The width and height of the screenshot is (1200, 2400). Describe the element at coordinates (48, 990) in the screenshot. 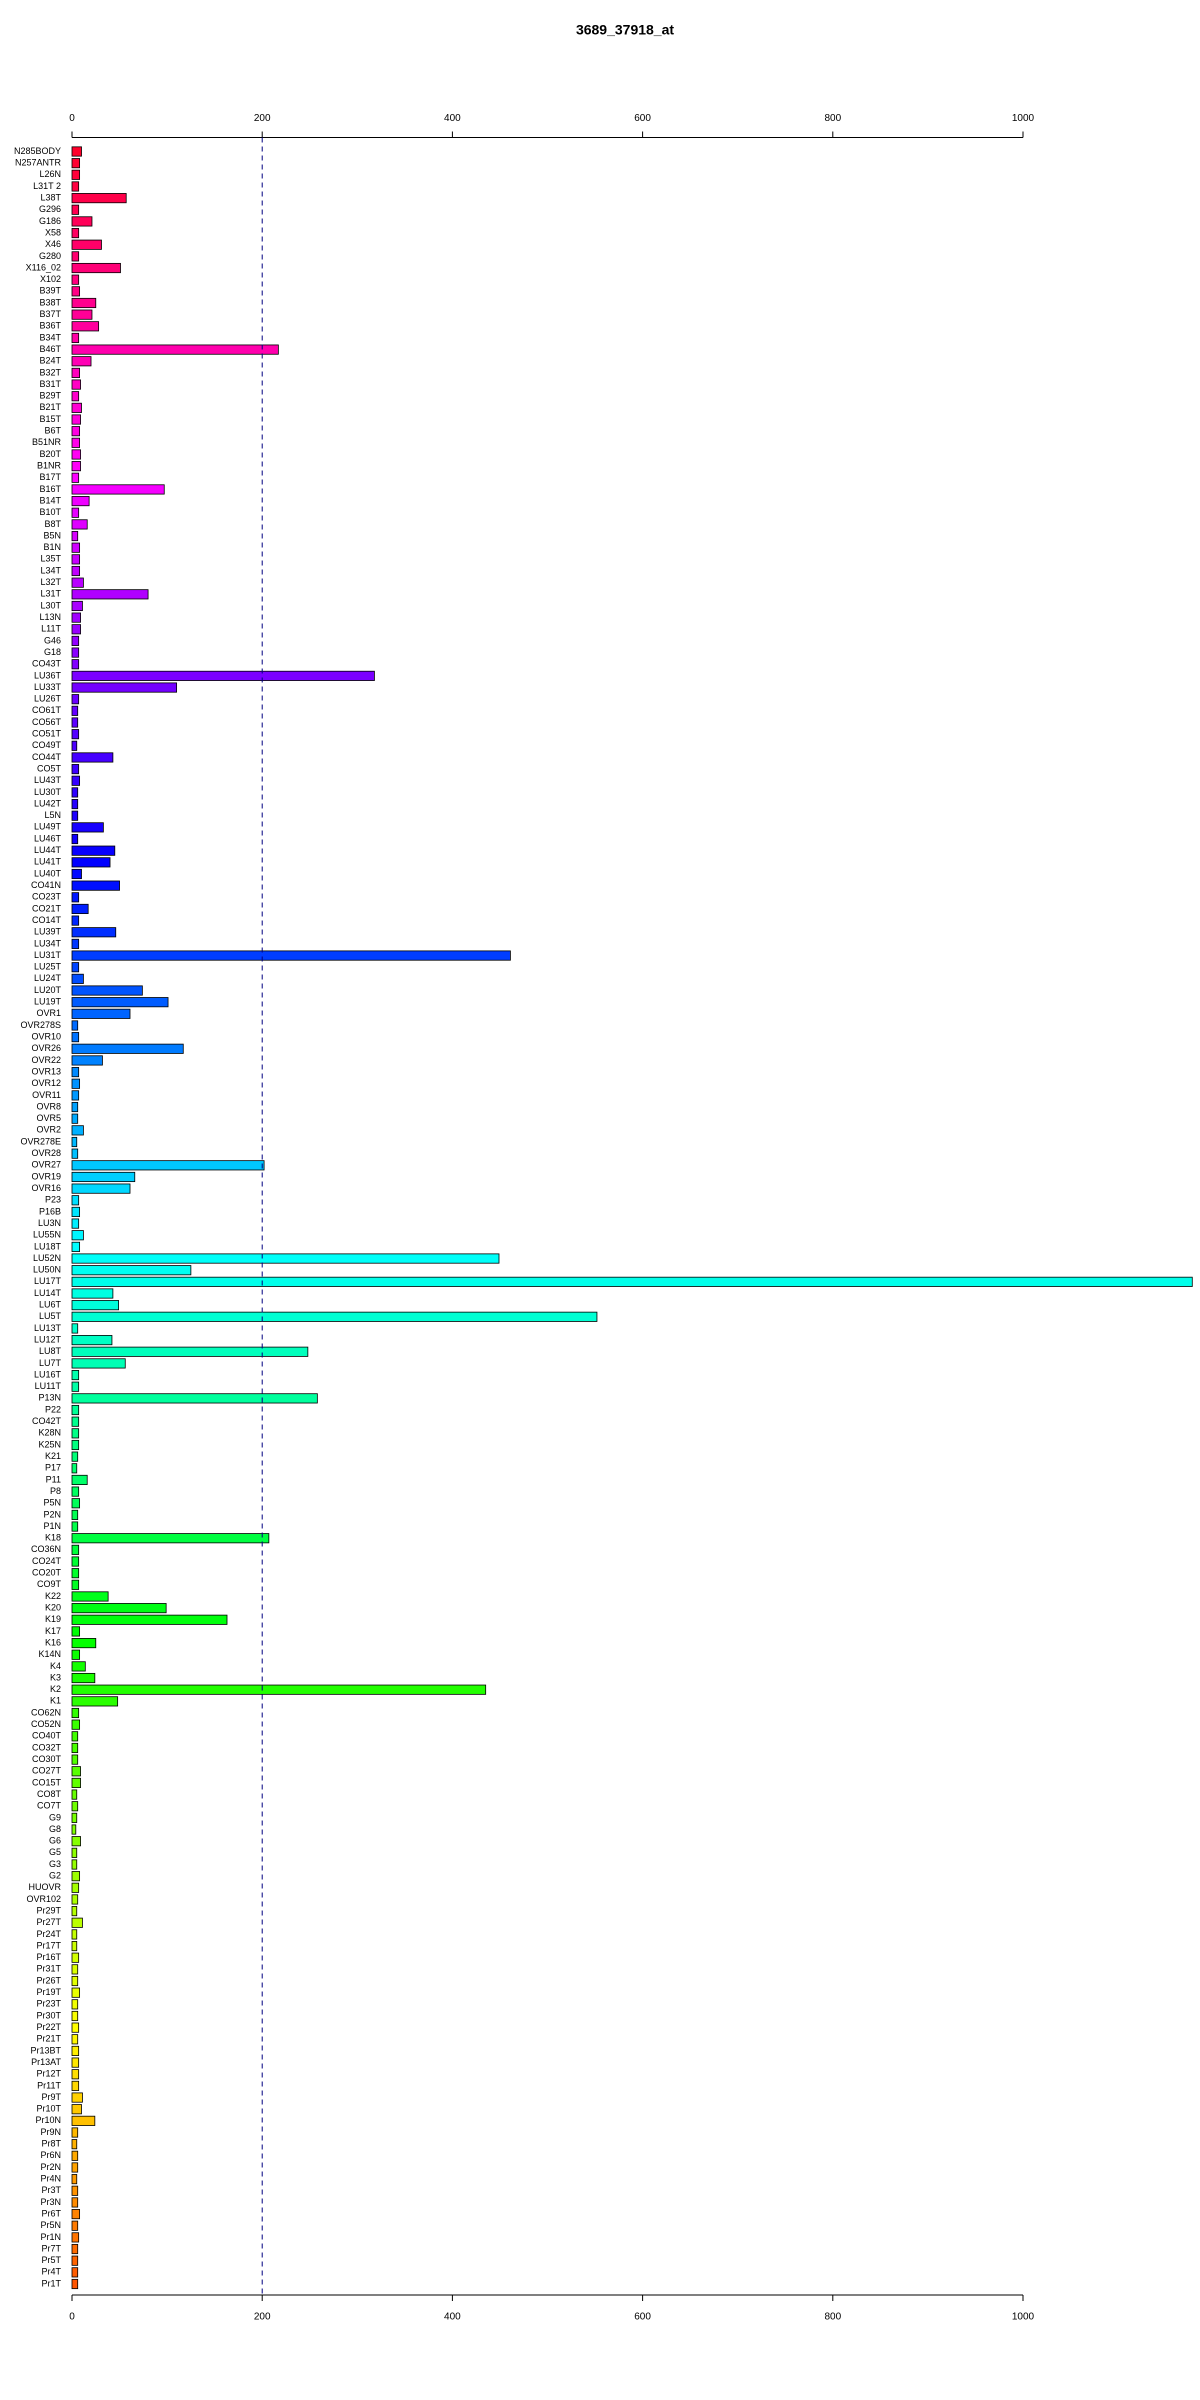

I see `y-tick-label: LU20T` at that location.